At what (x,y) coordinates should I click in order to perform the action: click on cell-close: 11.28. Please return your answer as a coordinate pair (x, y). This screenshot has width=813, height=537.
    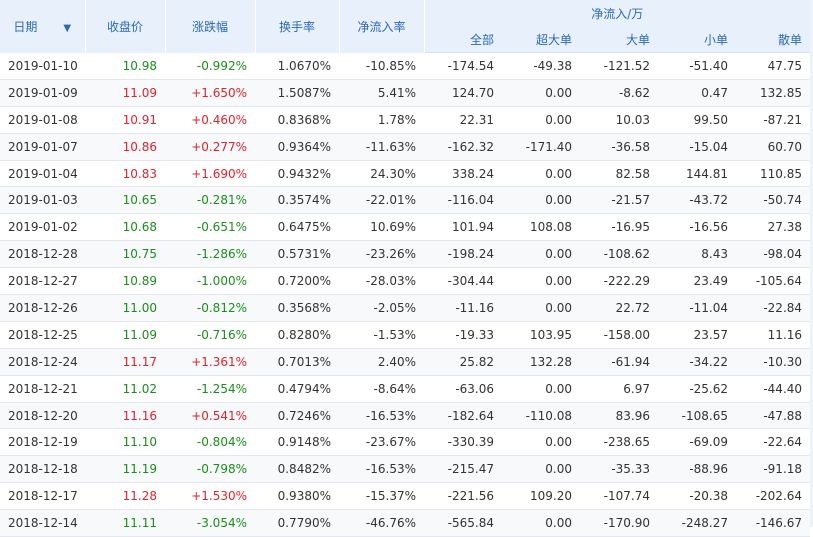
    Looking at the image, I should click on (125, 496).